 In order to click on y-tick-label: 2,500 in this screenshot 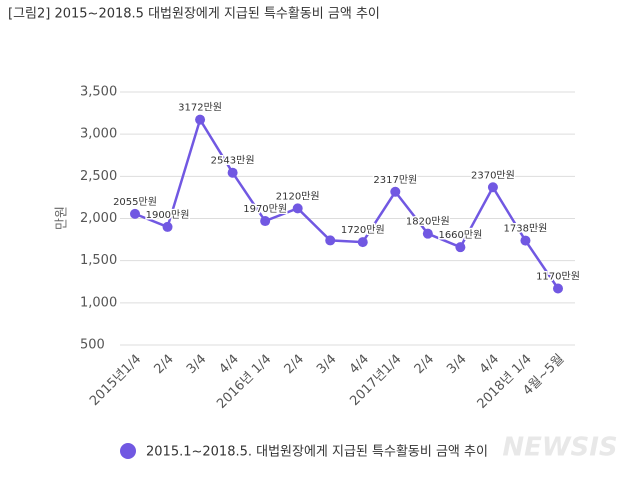, I will do `click(98, 176)`.